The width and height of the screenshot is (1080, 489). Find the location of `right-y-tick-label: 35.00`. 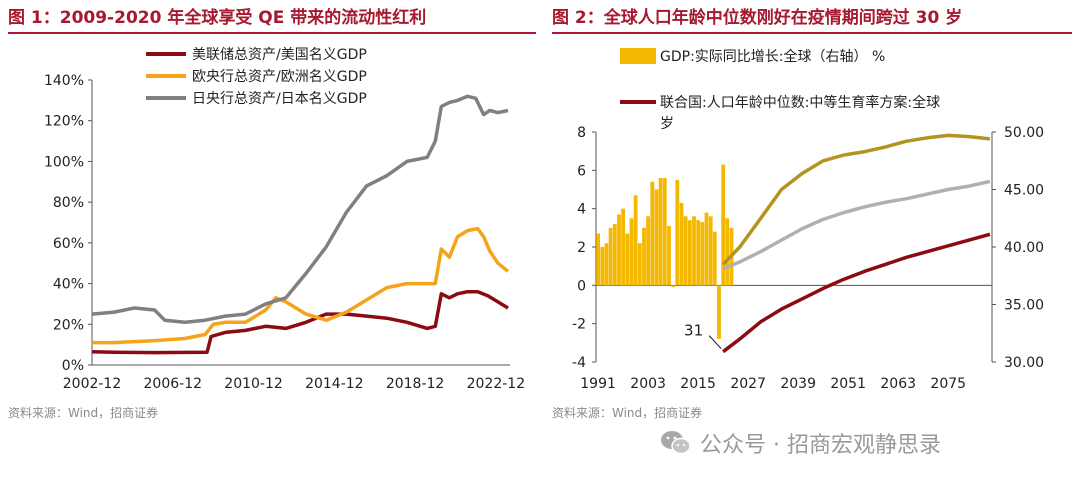

right-y-tick-label: 35.00 is located at coordinates (1024, 306).